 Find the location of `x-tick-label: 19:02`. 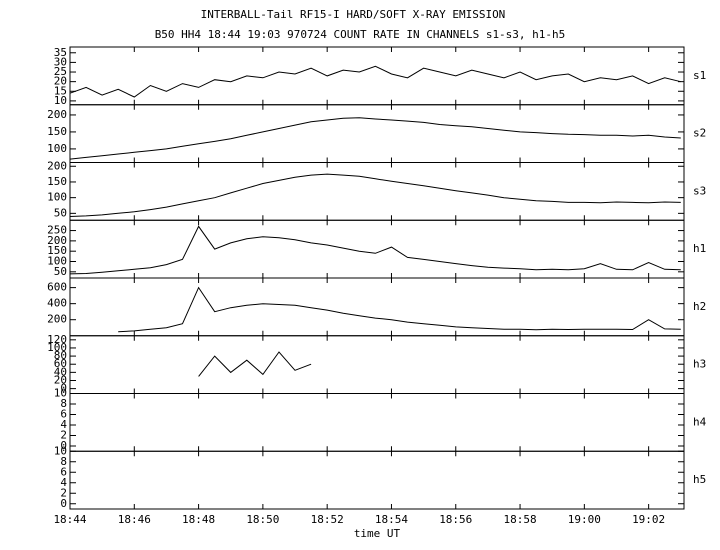

x-tick-label: 19:02 is located at coordinates (648, 519).